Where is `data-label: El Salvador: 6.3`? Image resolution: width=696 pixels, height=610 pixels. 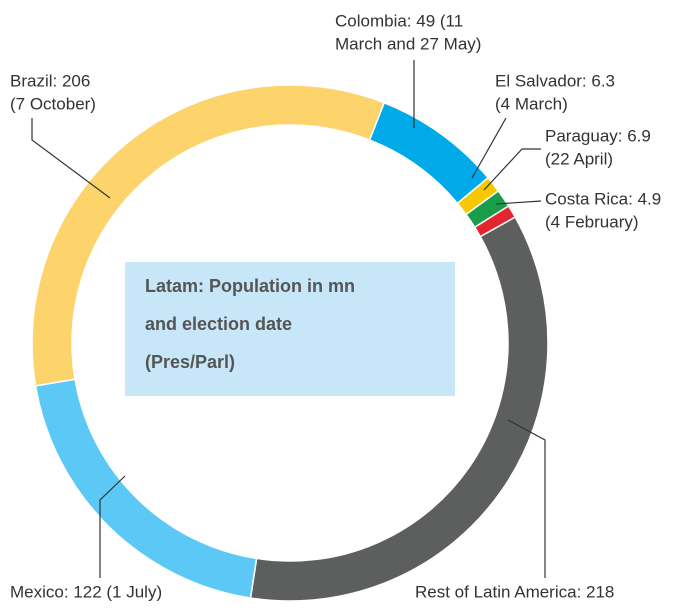 data-label: El Salvador: 6.3 is located at coordinates (555, 80).